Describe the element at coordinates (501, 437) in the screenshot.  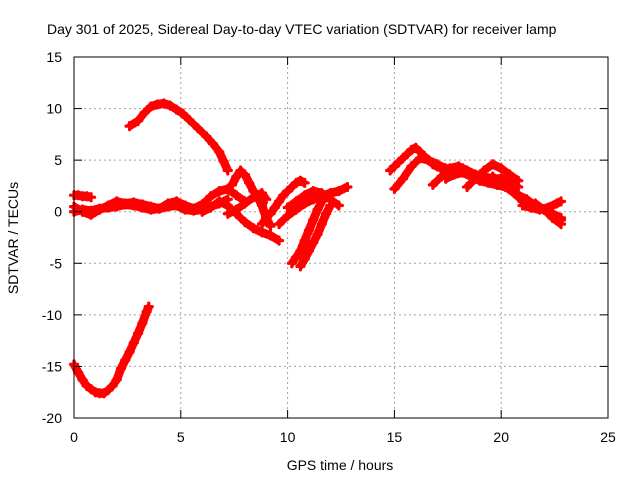
I see `x-tick-label: 20` at that location.